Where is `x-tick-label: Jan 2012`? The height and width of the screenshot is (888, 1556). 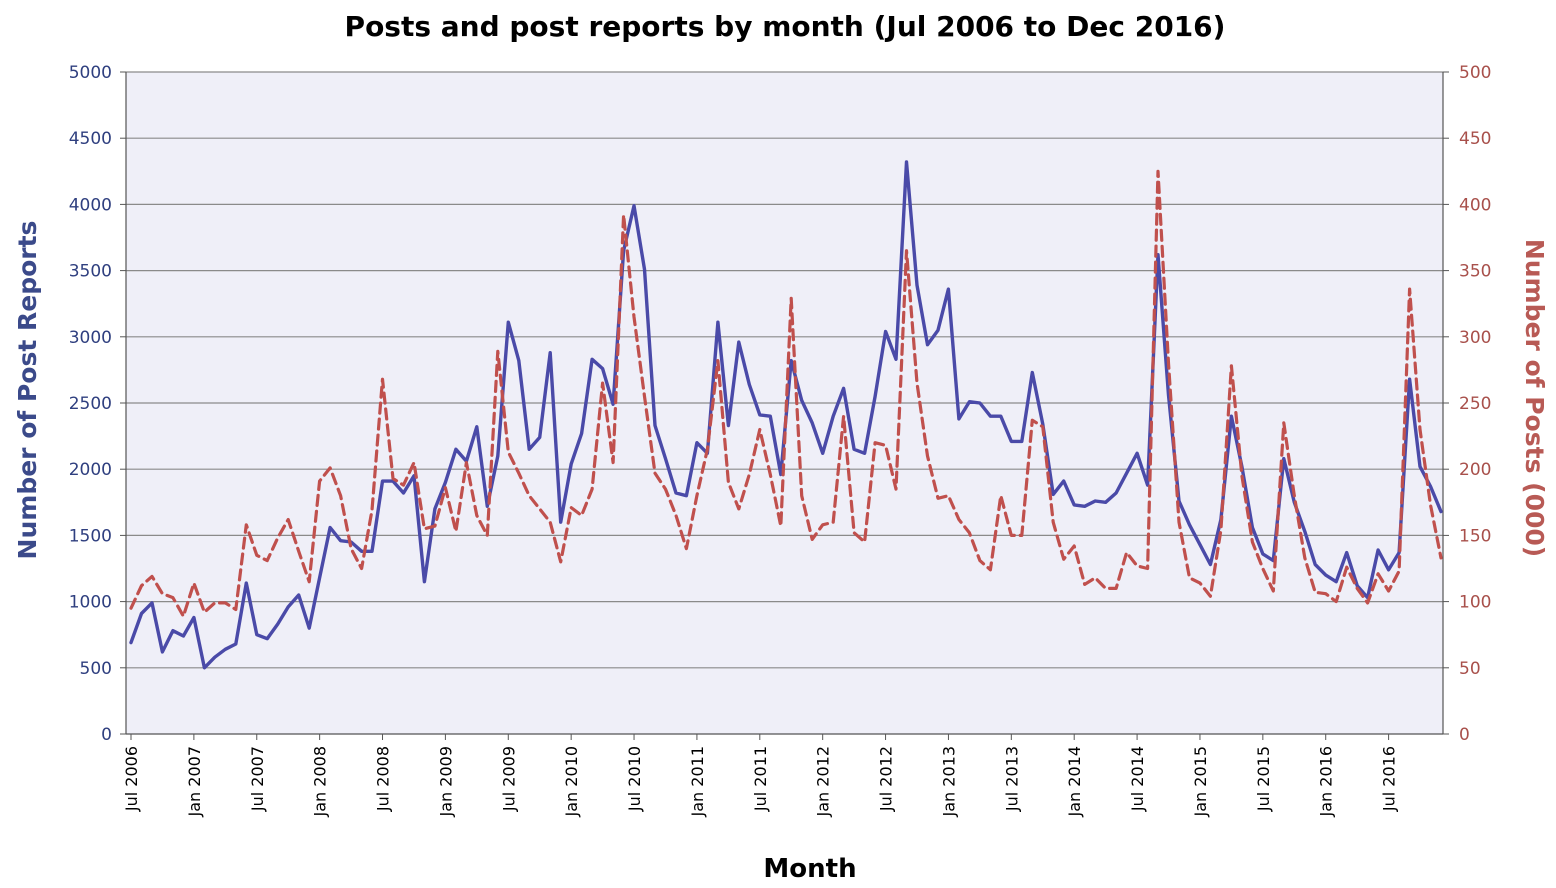
x-tick-label: Jan 2012 is located at coordinates (823, 781).